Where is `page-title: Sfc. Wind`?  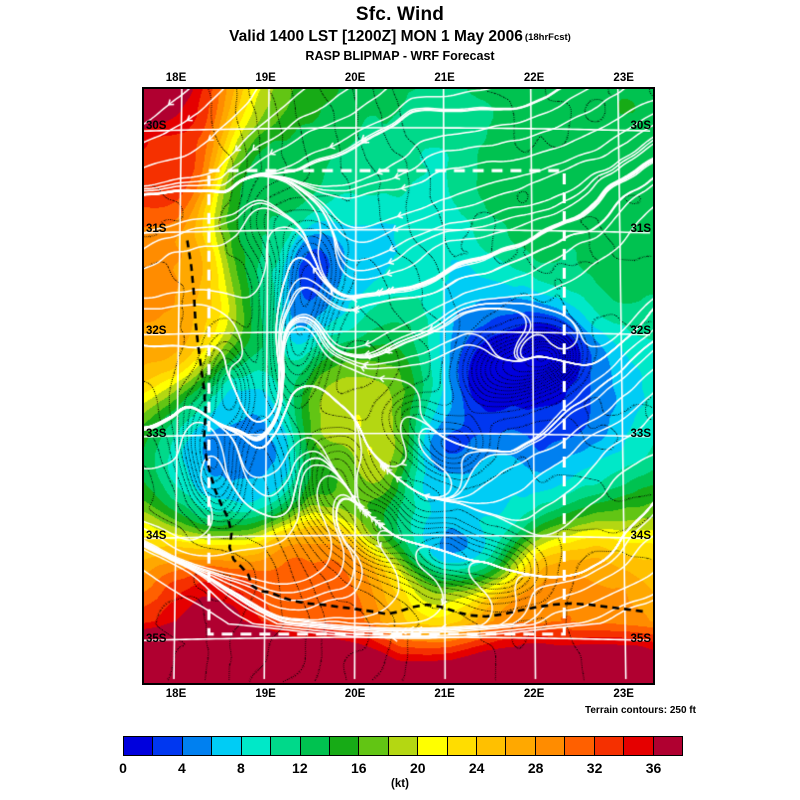
page-title: Sfc. Wind is located at coordinates (400, 14).